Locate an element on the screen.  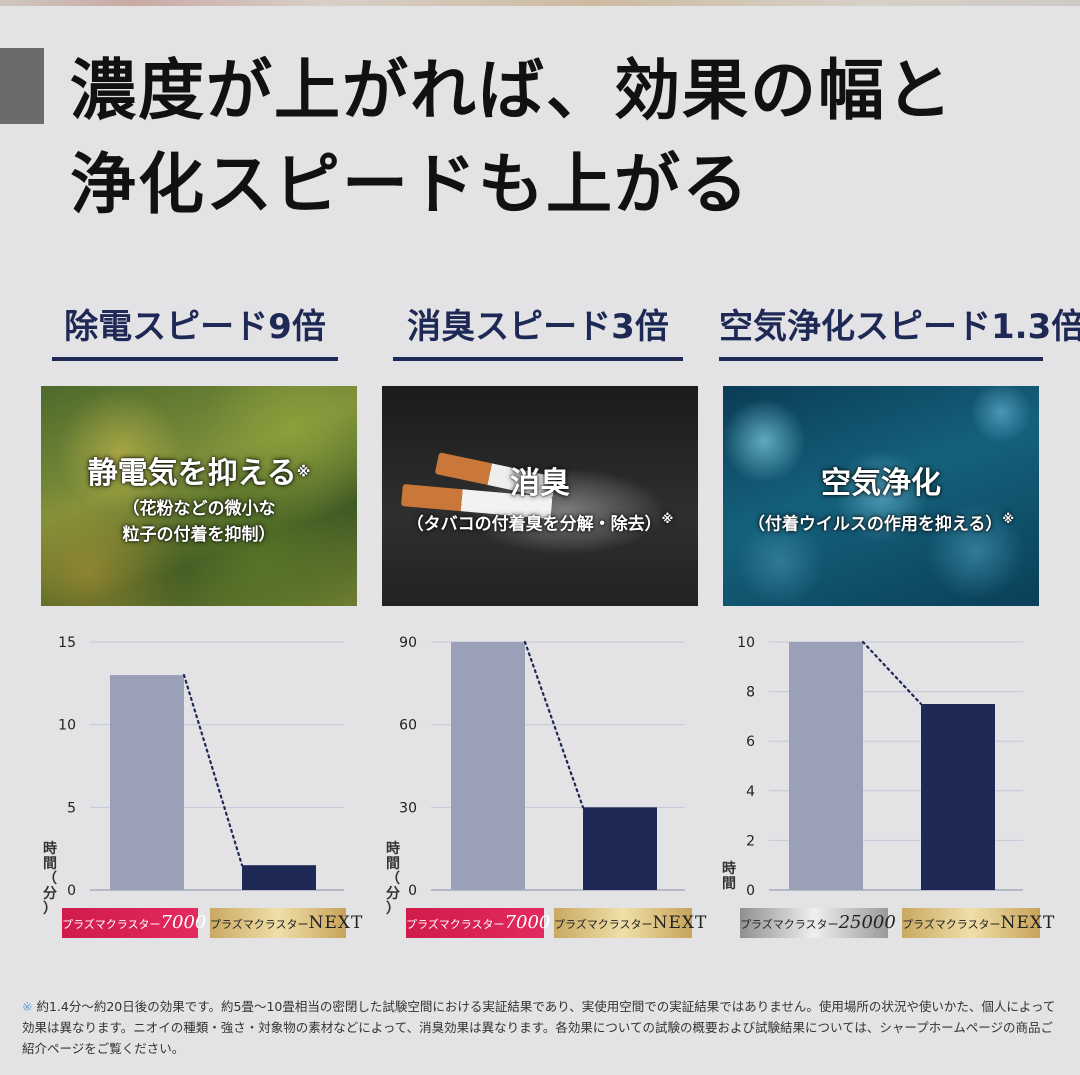
caption-sub-line-1: （花粉などの微小な is located at coordinates (199, 509).